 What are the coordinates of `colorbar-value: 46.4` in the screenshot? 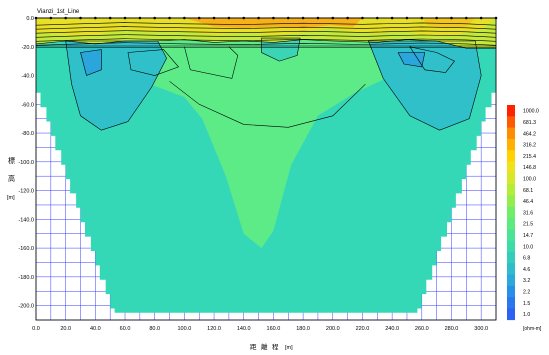 It's located at (528, 202).